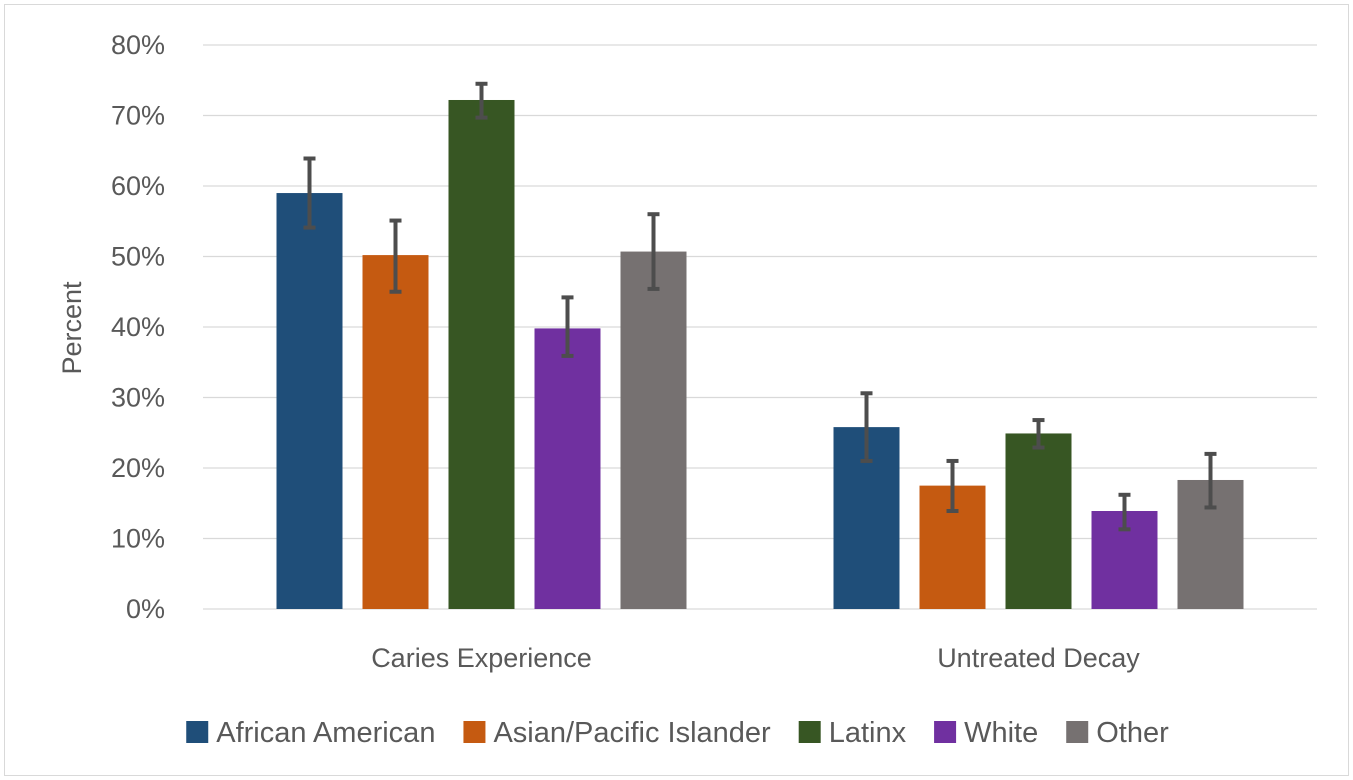 Image resolution: width=1353 pixels, height=780 pixels. I want to click on legend-item: Asian/Pacific Islander, so click(617, 733).